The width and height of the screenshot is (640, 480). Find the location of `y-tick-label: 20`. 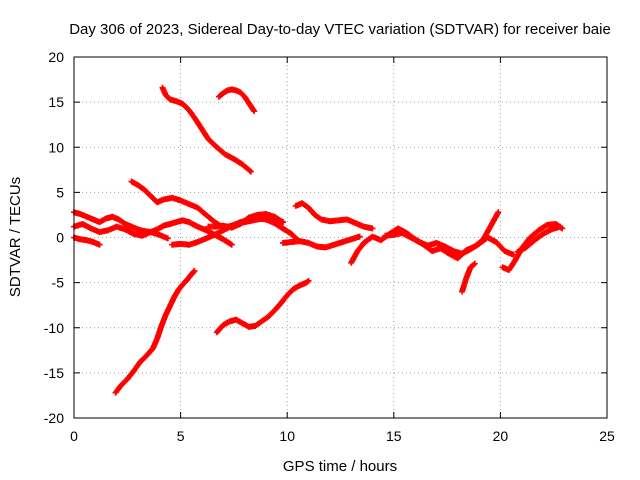

y-tick-label: 20 is located at coordinates (56, 57).